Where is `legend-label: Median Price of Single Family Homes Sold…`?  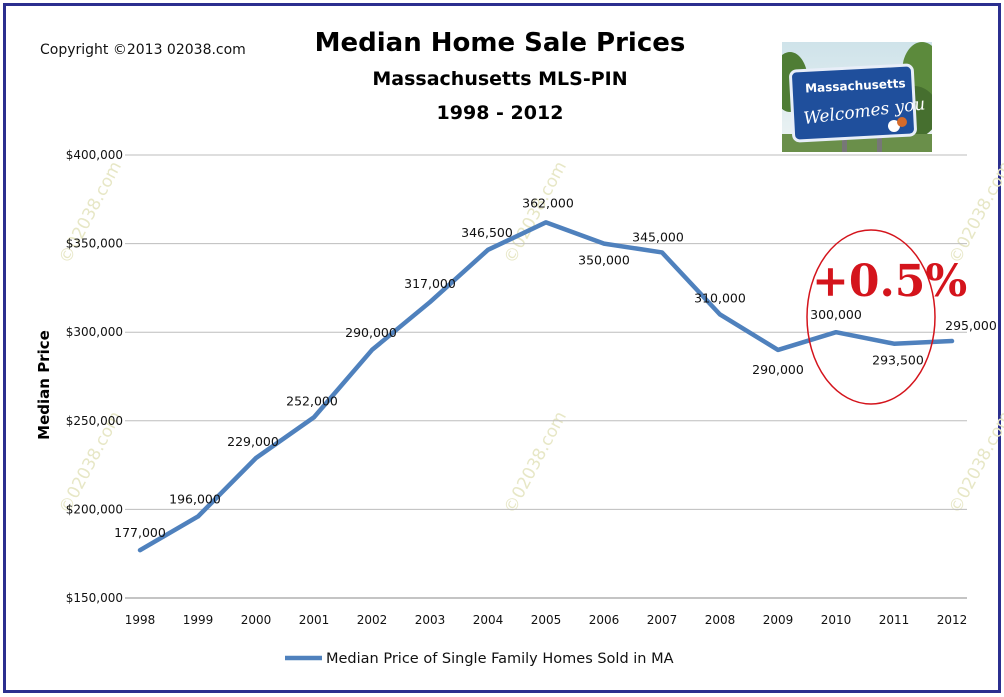 legend-label: Median Price of Single Family Homes Sold… is located at coordinates (500, 659).